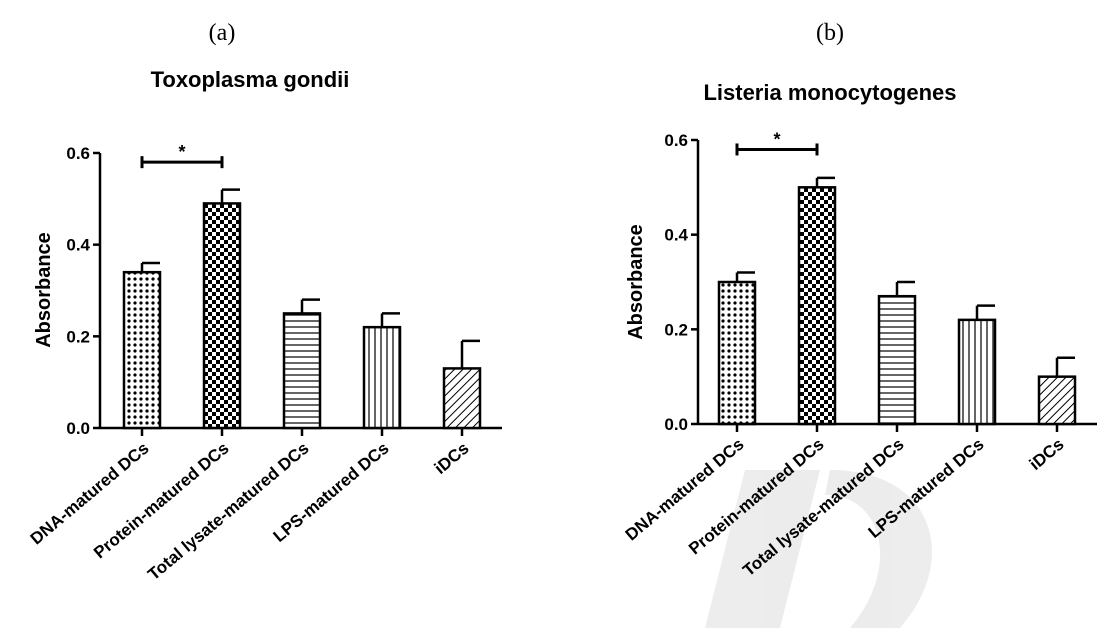  Describe the element at coordinates (78, 336) in the screenshot. I see `y-tick-label-a-1: 0.2` at that location.